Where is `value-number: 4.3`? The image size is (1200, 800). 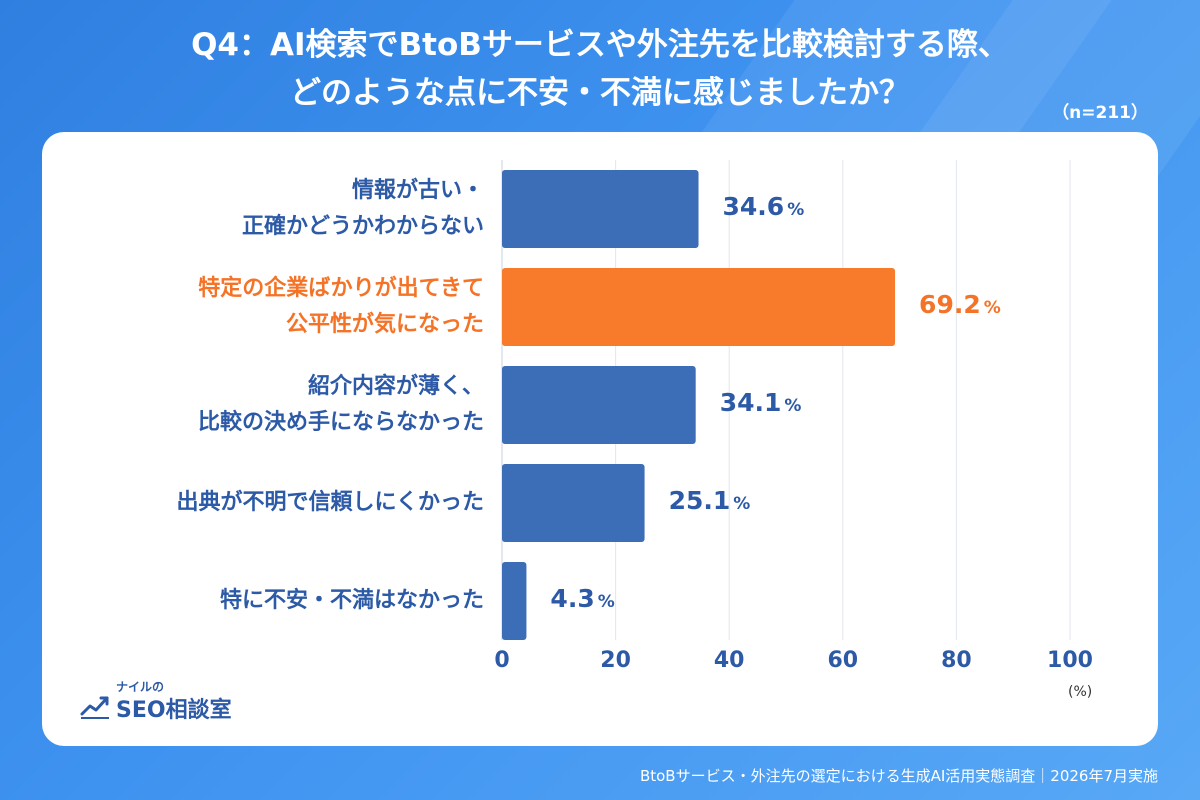 value-number: 4.3 is located at coordinates (572, 598).